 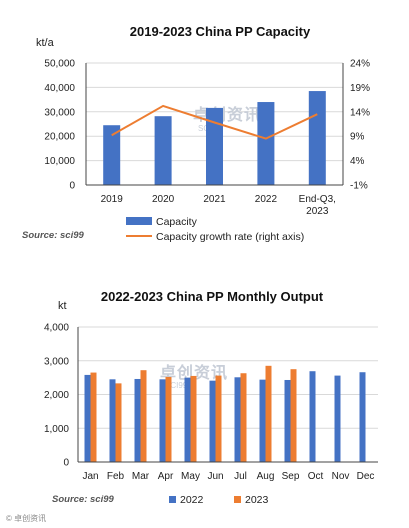 What do you see at coordinates (317, 211) in the screenshot?
I see `capacity-x-tick-label: 2023` at bounding box center [317, 211].